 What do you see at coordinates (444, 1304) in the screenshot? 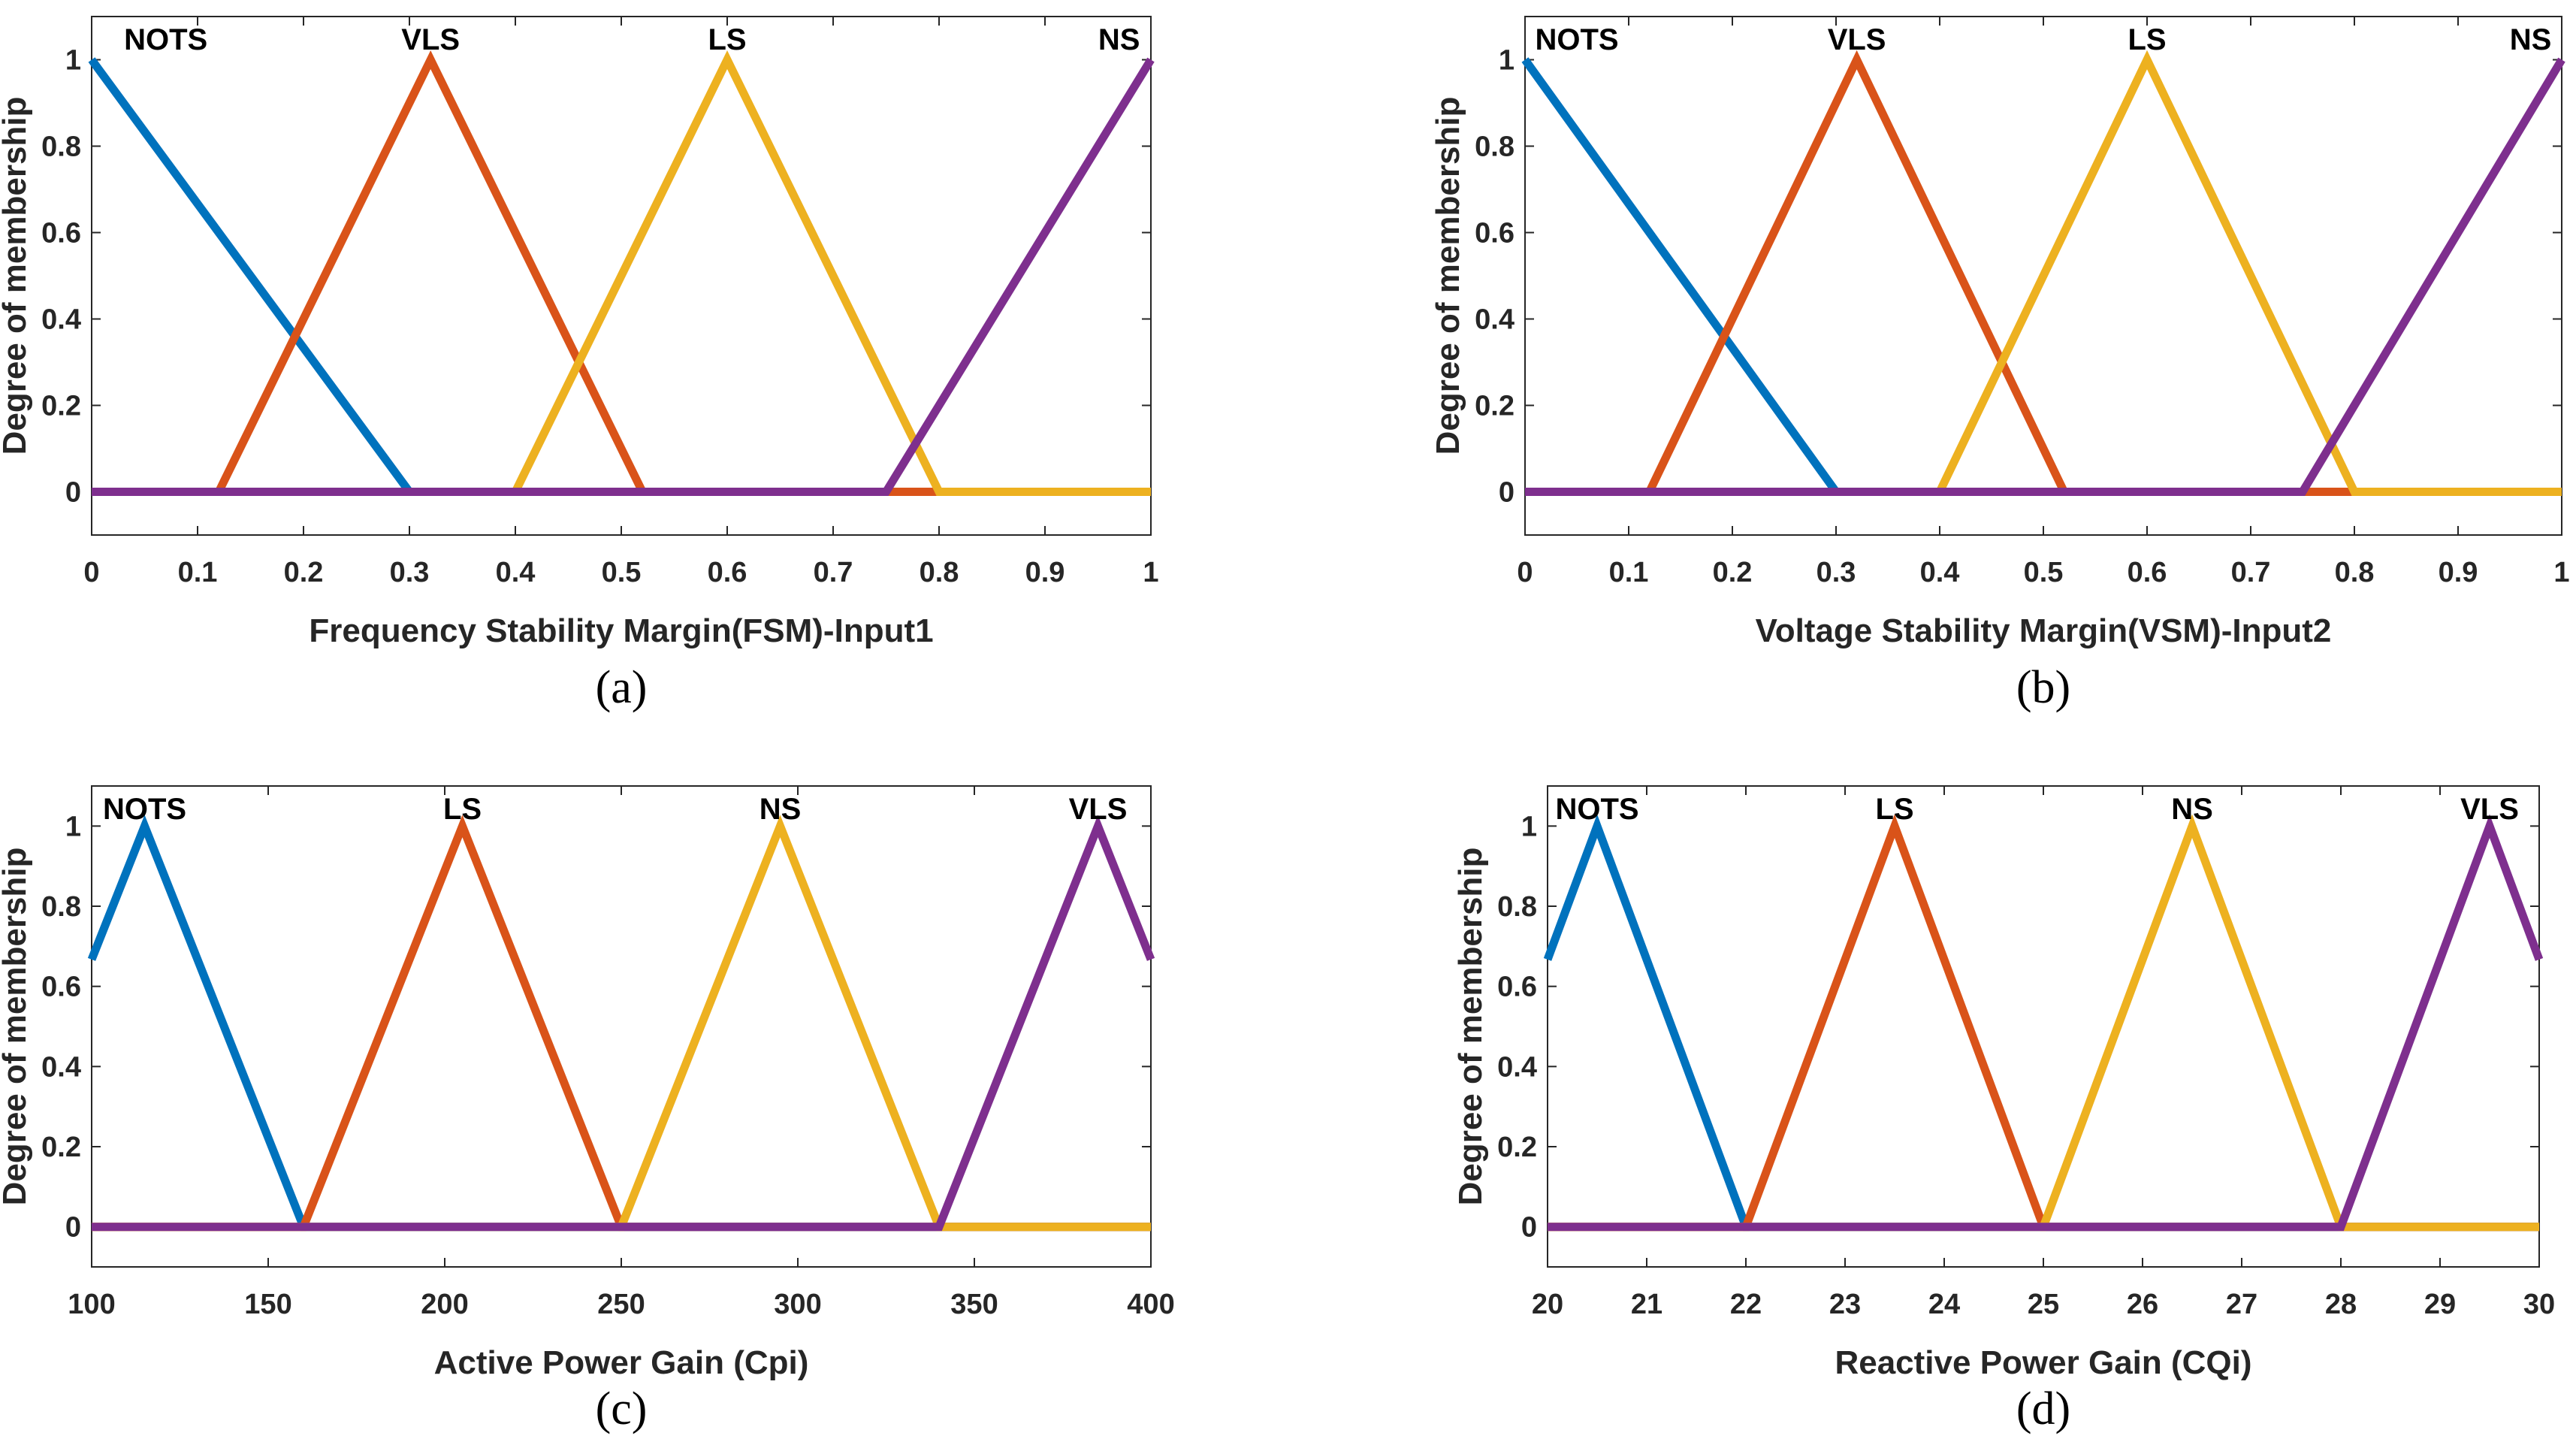
I see `x-tick-label: 200` at bounding box center [444, 1304].